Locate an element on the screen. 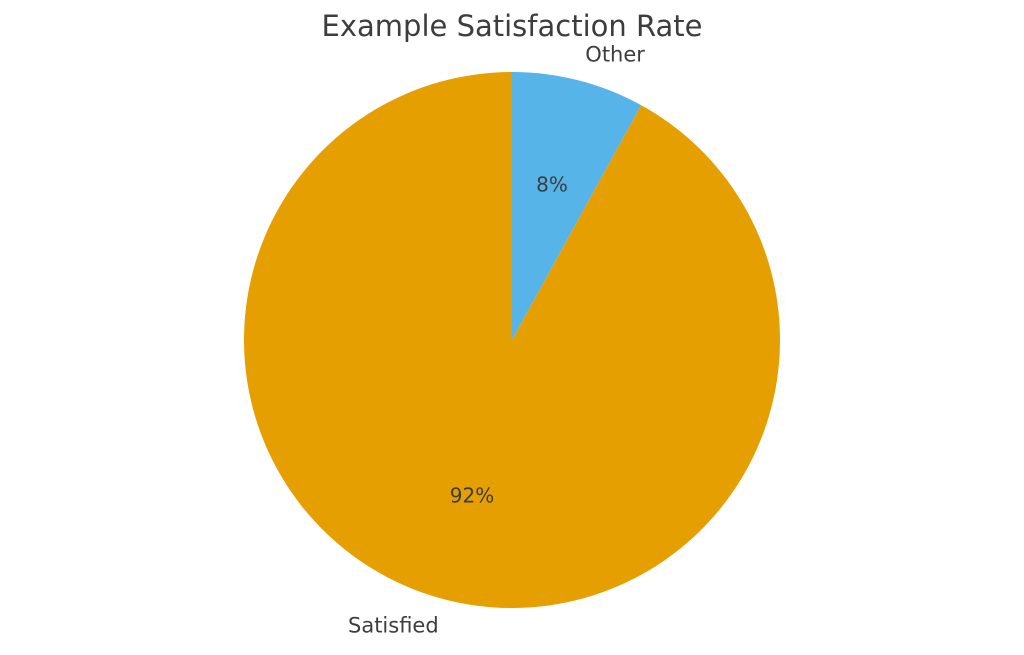 Image resolution: width=1024 pixels, height=655 pixels. chart-title: Example Satisfaction Rate is located at coordinates (512, 26).